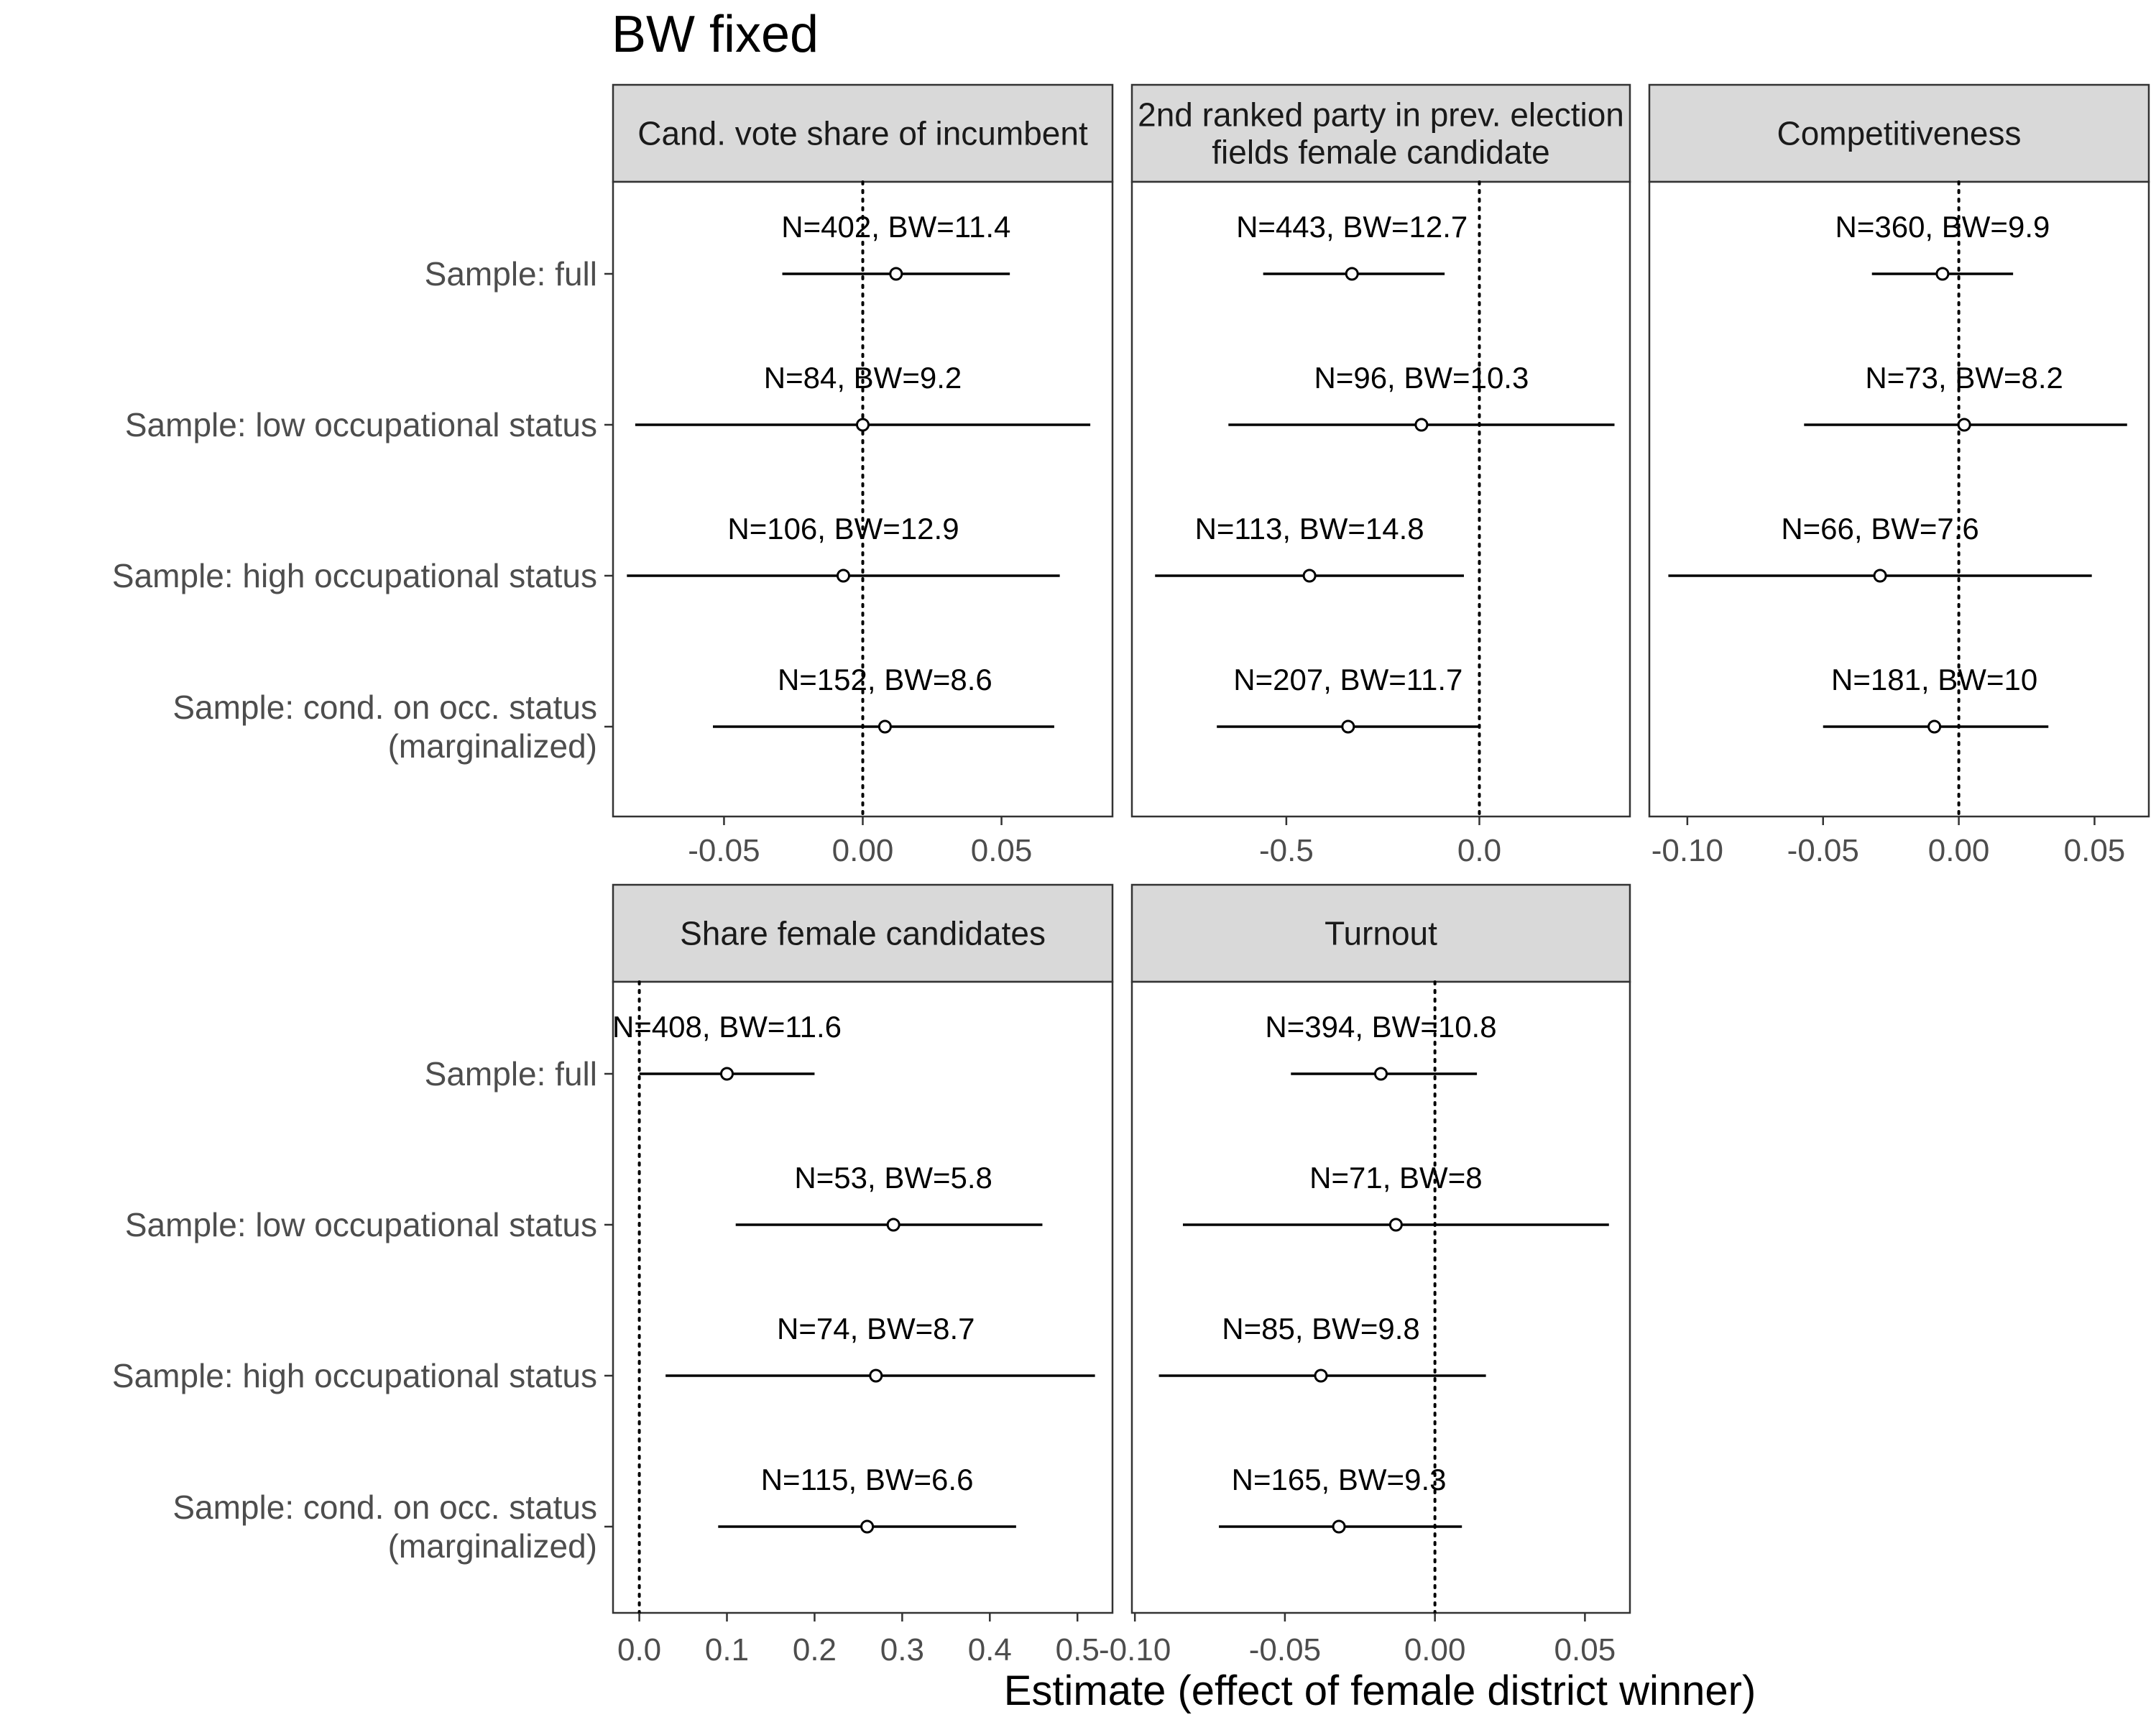  What do you see at coordinates (1078, 1650) in the screenshot?
I see `x-tick-label: 0.5` at bounding box center [1078, 1650].